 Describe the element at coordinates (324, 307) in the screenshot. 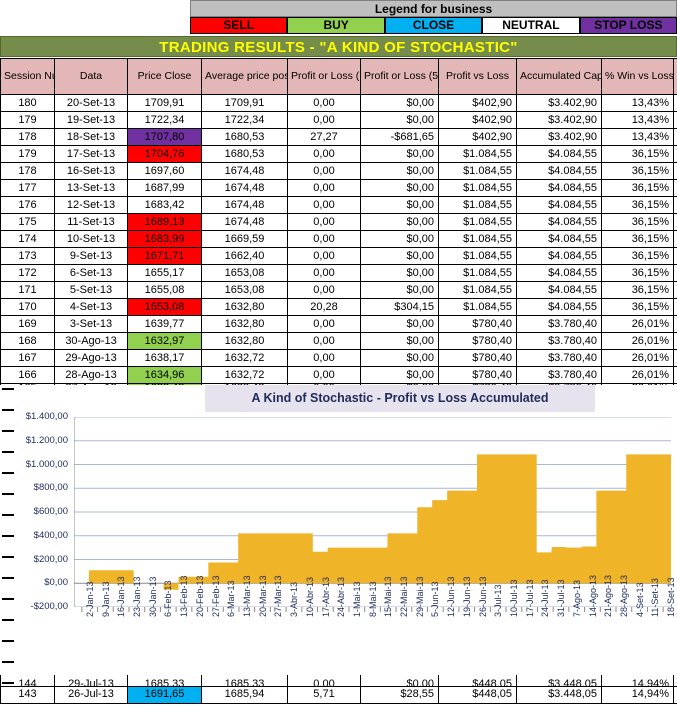

I see `profit-loss-1cfd-cell: 20,28` at that location.